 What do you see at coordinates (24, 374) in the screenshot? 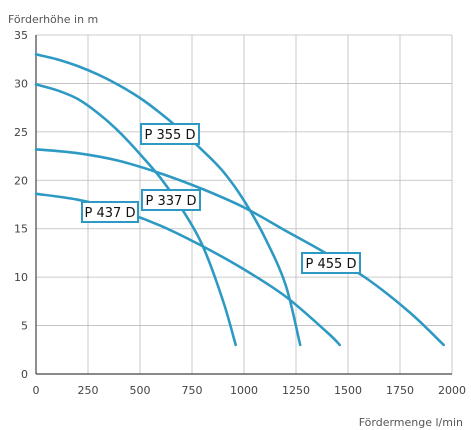
I see `y-tick-label: 0` at bounding box center [24, 374].